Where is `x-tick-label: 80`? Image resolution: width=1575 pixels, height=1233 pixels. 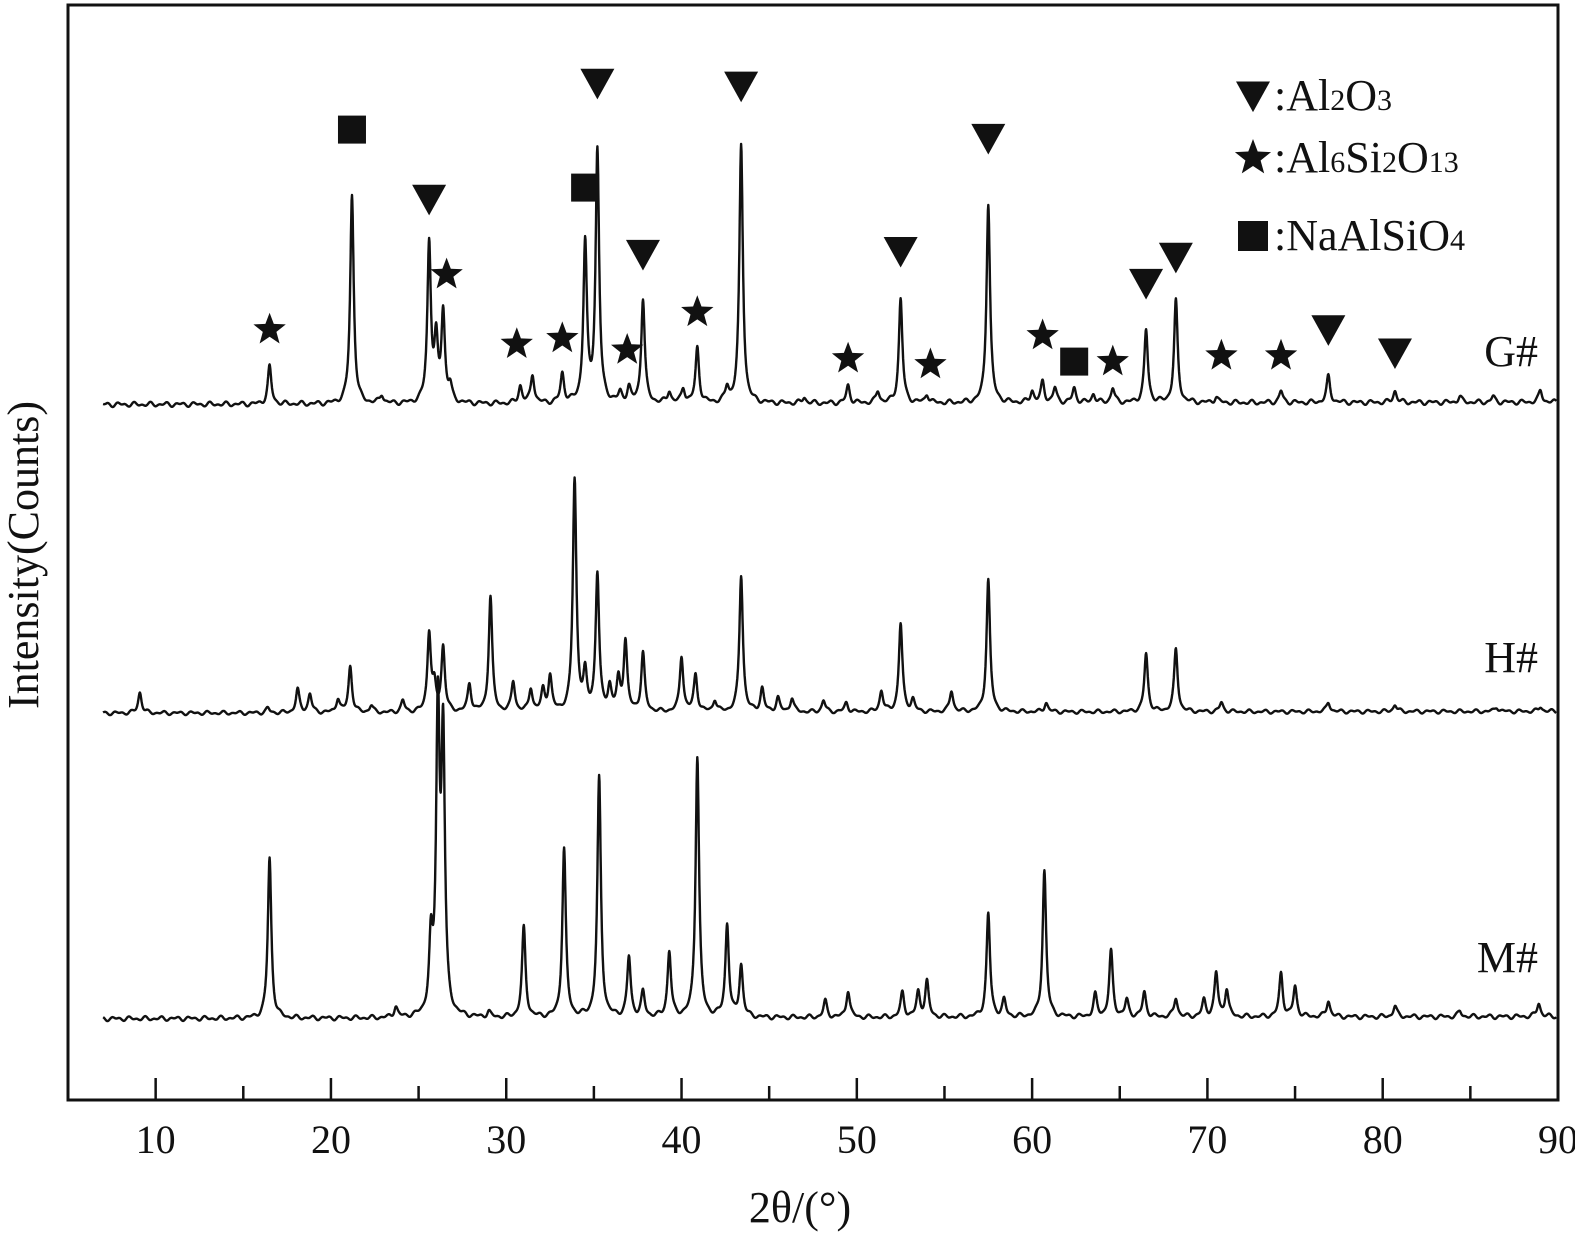
x-tick-label: 80 is located at coordinates (1383, 1139).